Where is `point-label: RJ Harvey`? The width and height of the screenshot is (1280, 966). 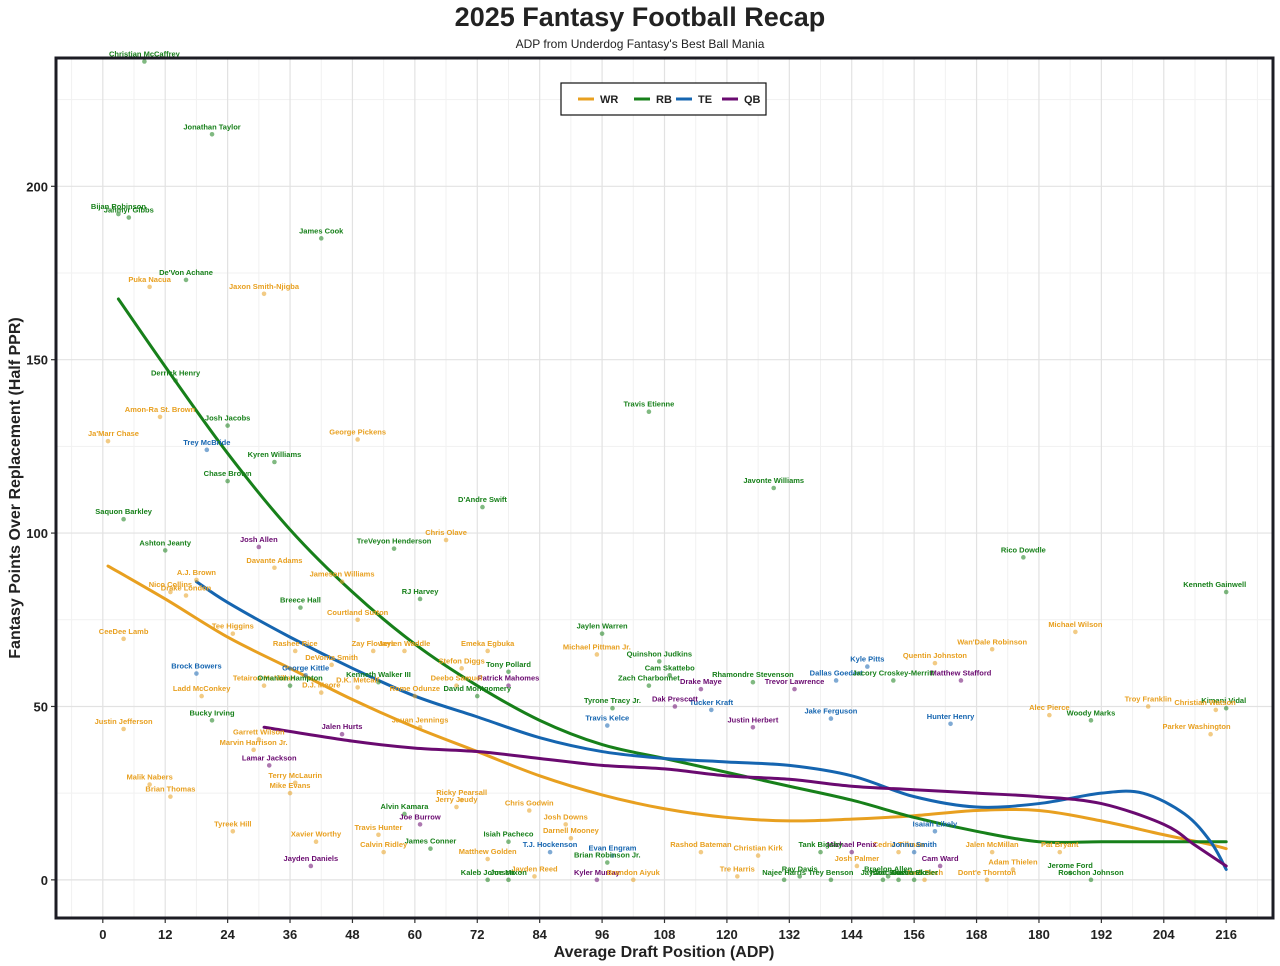 point-label: RJ Harvey is located at coordinates (421, 591).